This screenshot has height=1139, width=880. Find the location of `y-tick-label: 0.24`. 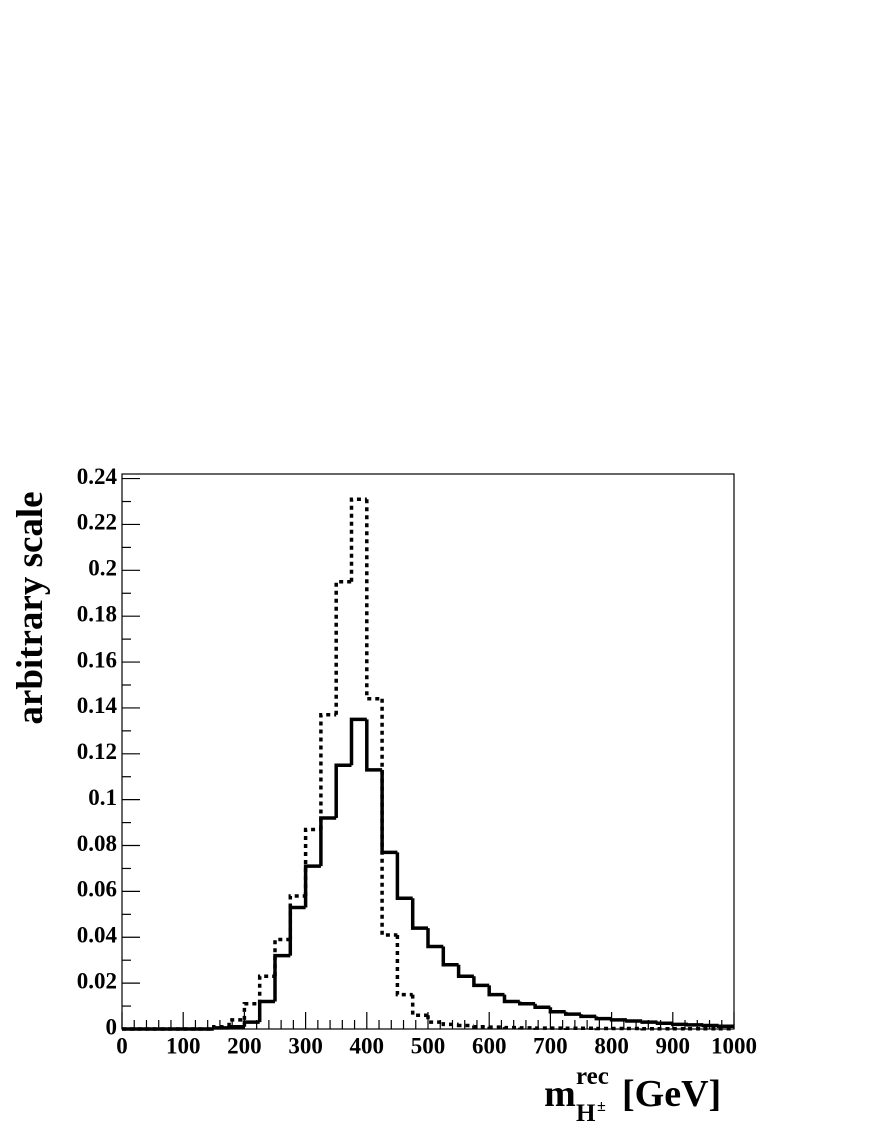

y-tick-label: 0.24 is located at coordinates (97, 476).